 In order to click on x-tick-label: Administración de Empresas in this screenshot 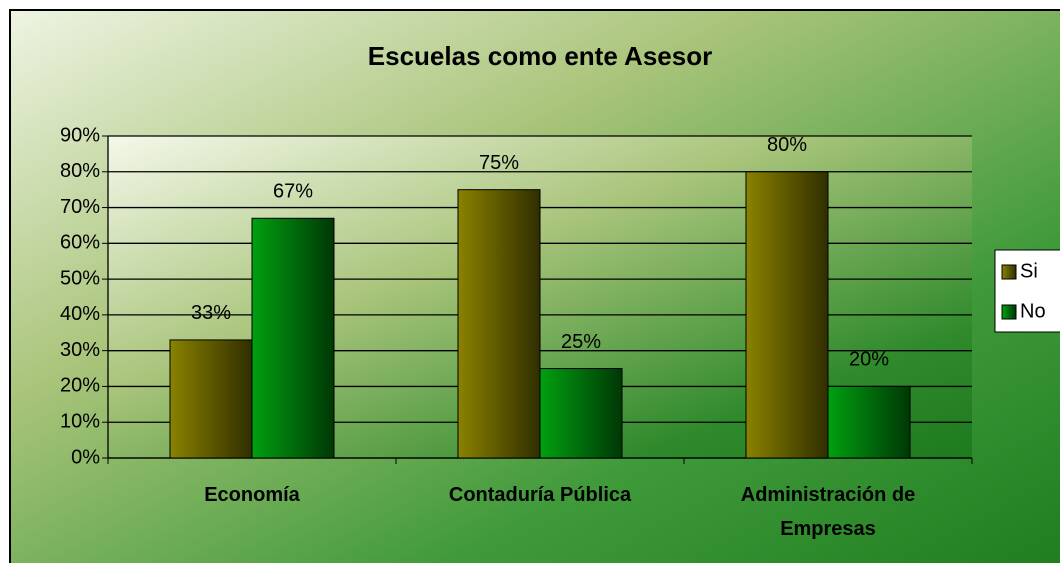, I will do `click(828, 512)`.